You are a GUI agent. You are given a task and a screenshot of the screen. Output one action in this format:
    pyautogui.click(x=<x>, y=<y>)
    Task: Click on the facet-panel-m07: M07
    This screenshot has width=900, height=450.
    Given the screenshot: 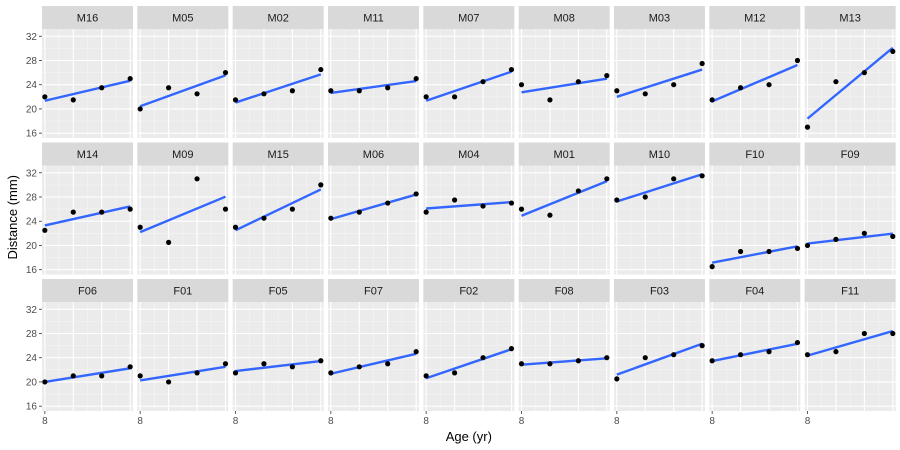 What is the action you would take?
    pyautogui.click(x=469, y=72)
    